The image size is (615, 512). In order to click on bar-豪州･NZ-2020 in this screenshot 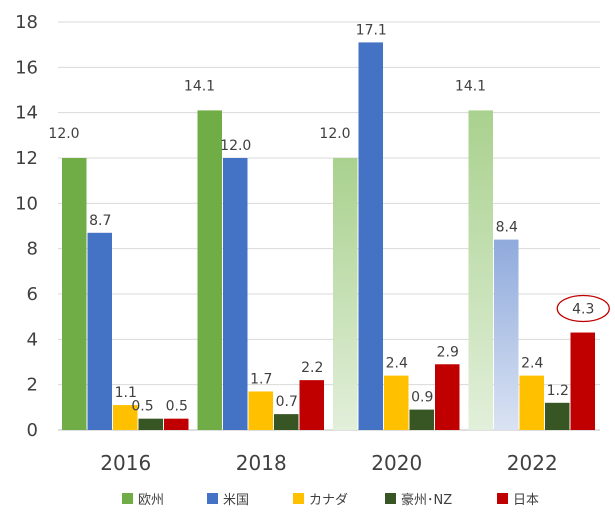, I will do `click(421, 419)`.